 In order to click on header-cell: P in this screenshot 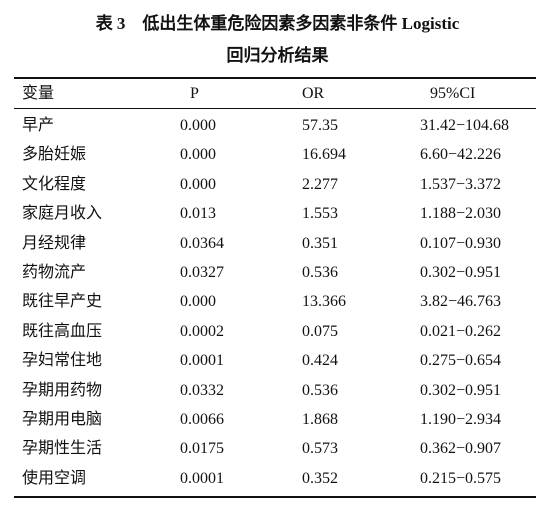, I will do `click(194, 93)`.